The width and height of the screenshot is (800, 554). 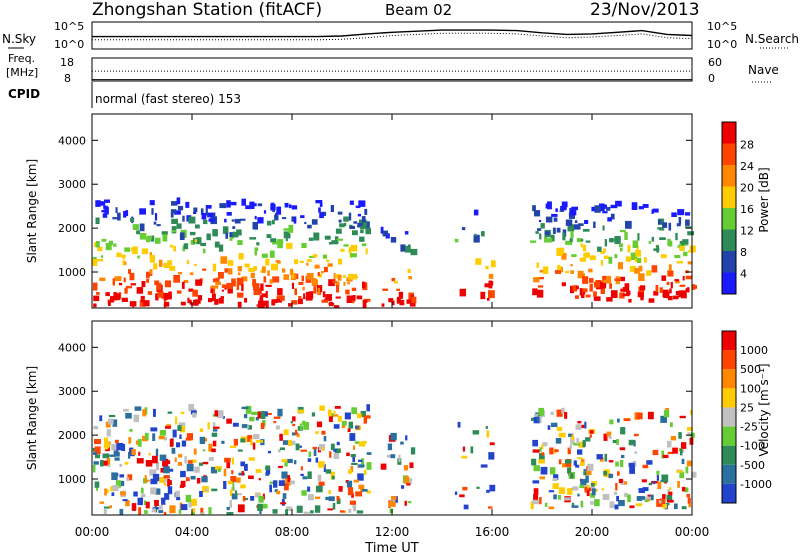 I want to click on freq-panel-frame, so click(x=392, y=69).